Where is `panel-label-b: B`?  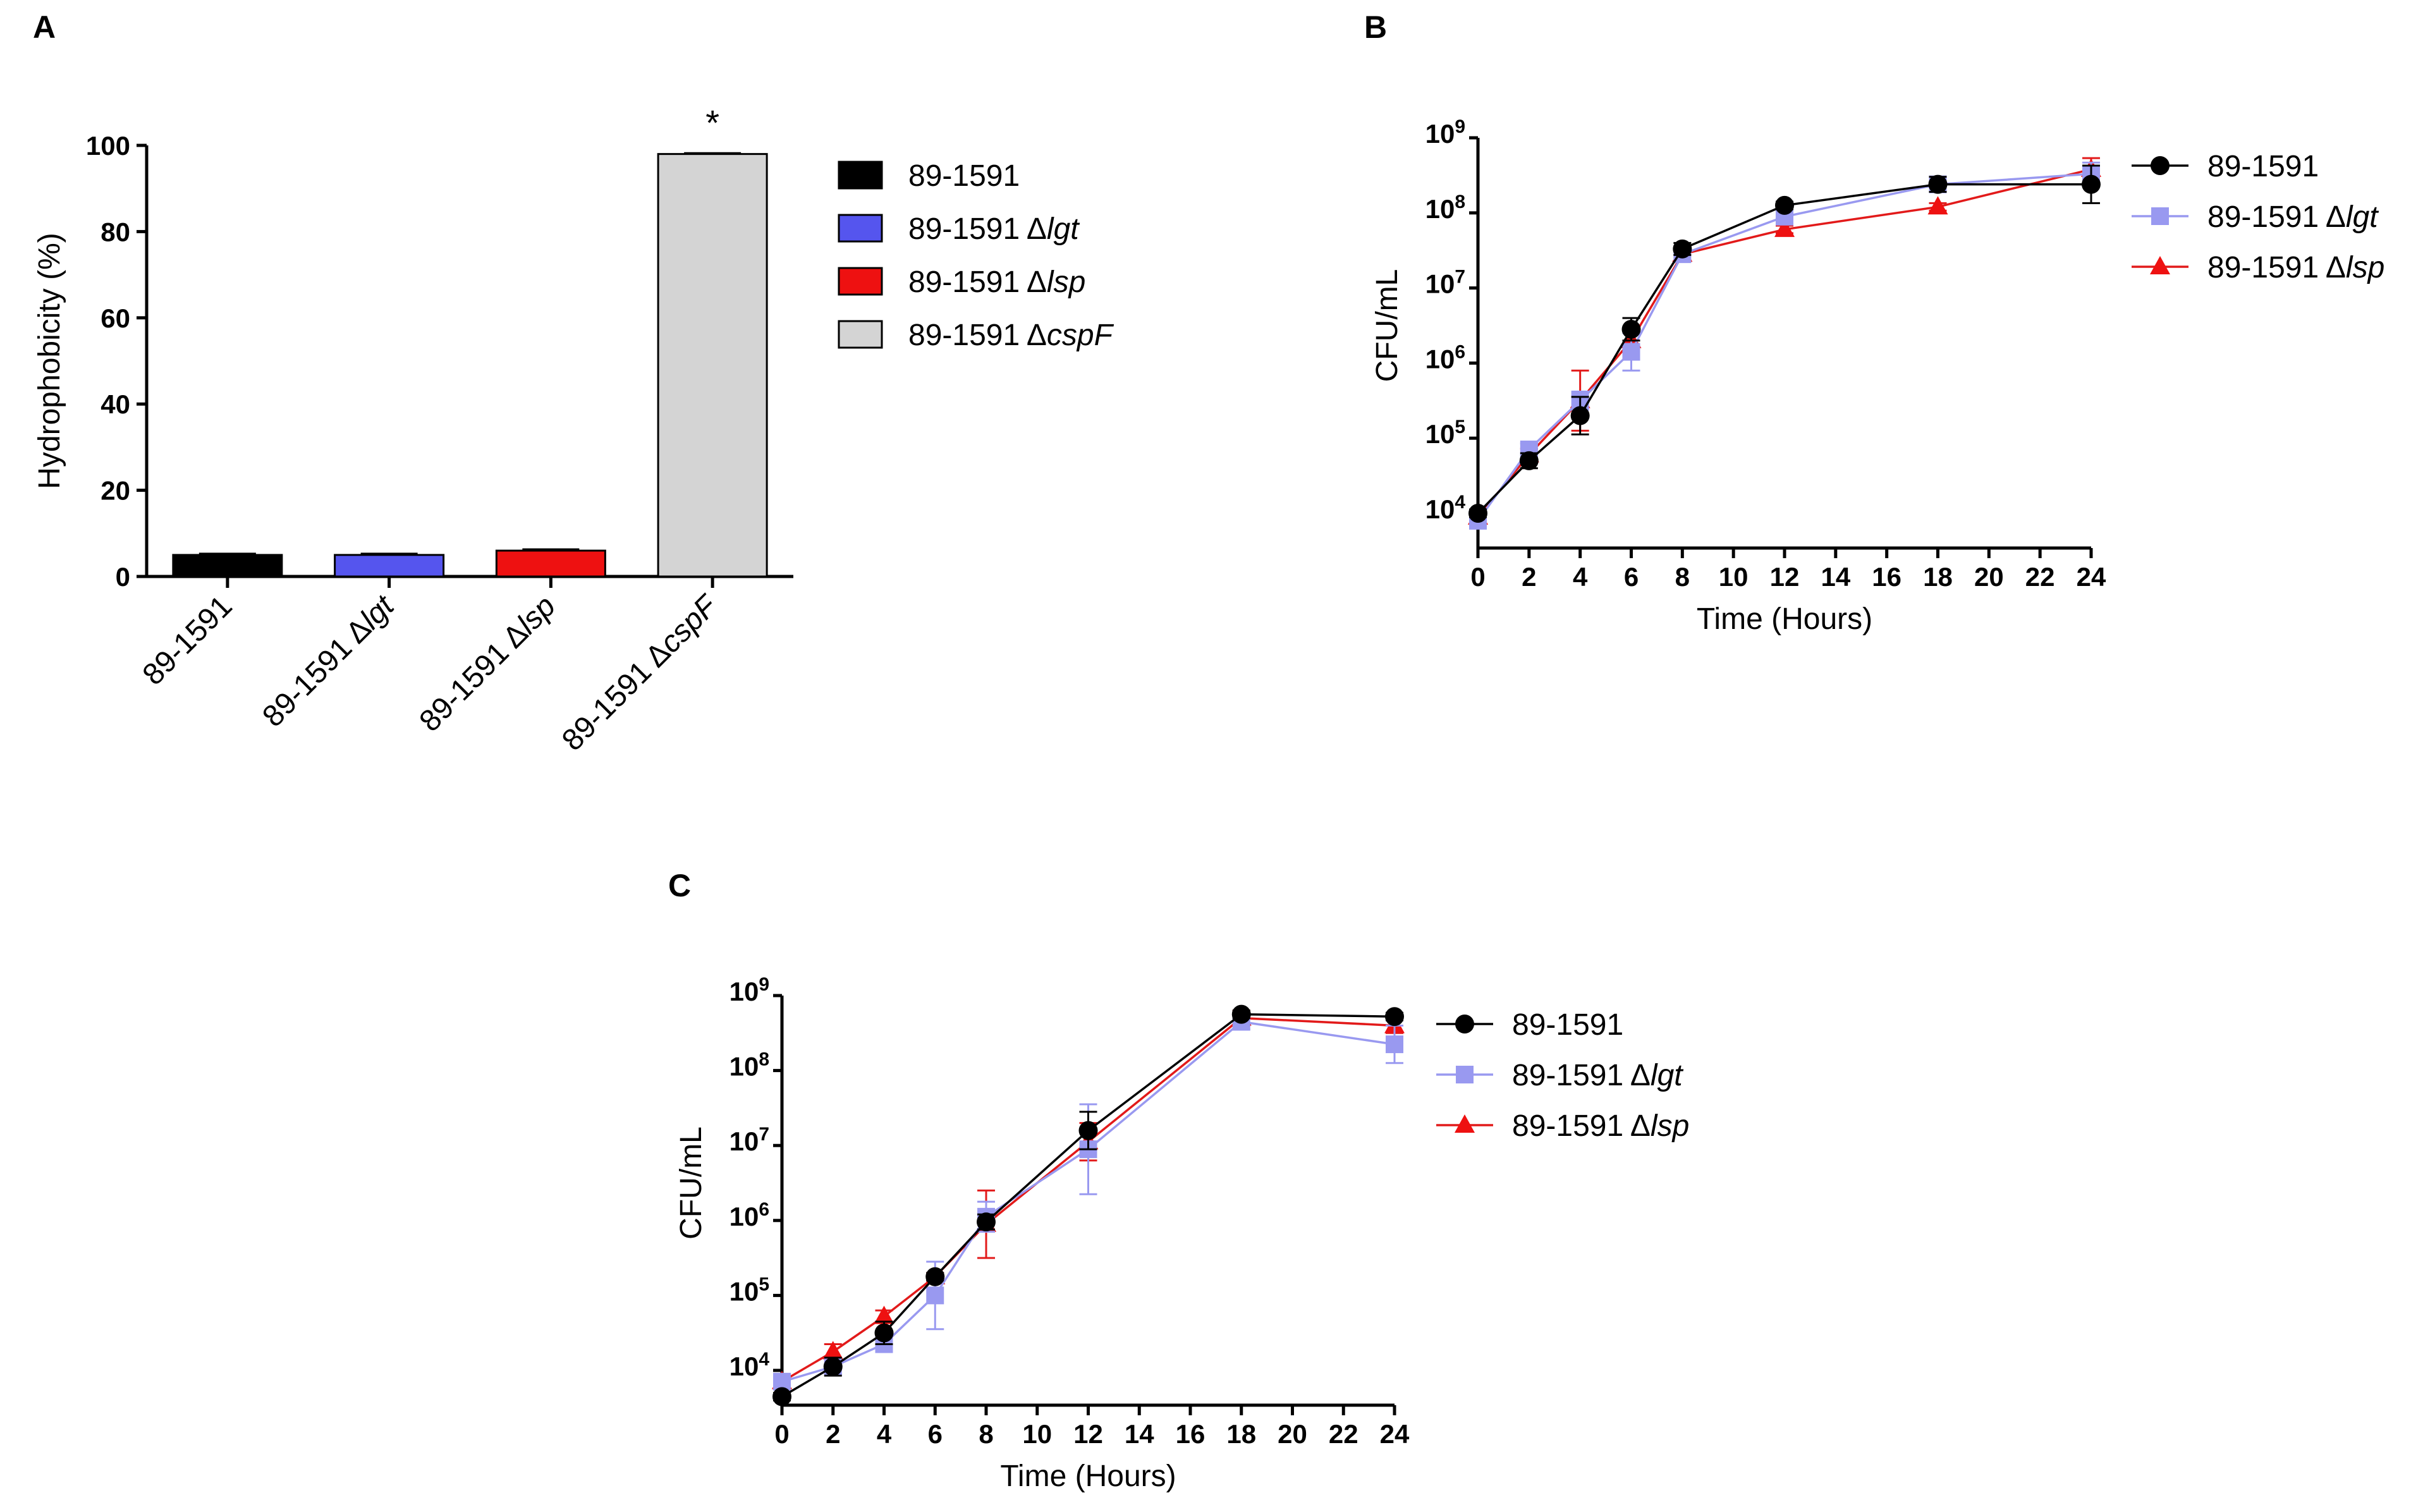 panel-label-b: B is located at coordinates (1376, 27).